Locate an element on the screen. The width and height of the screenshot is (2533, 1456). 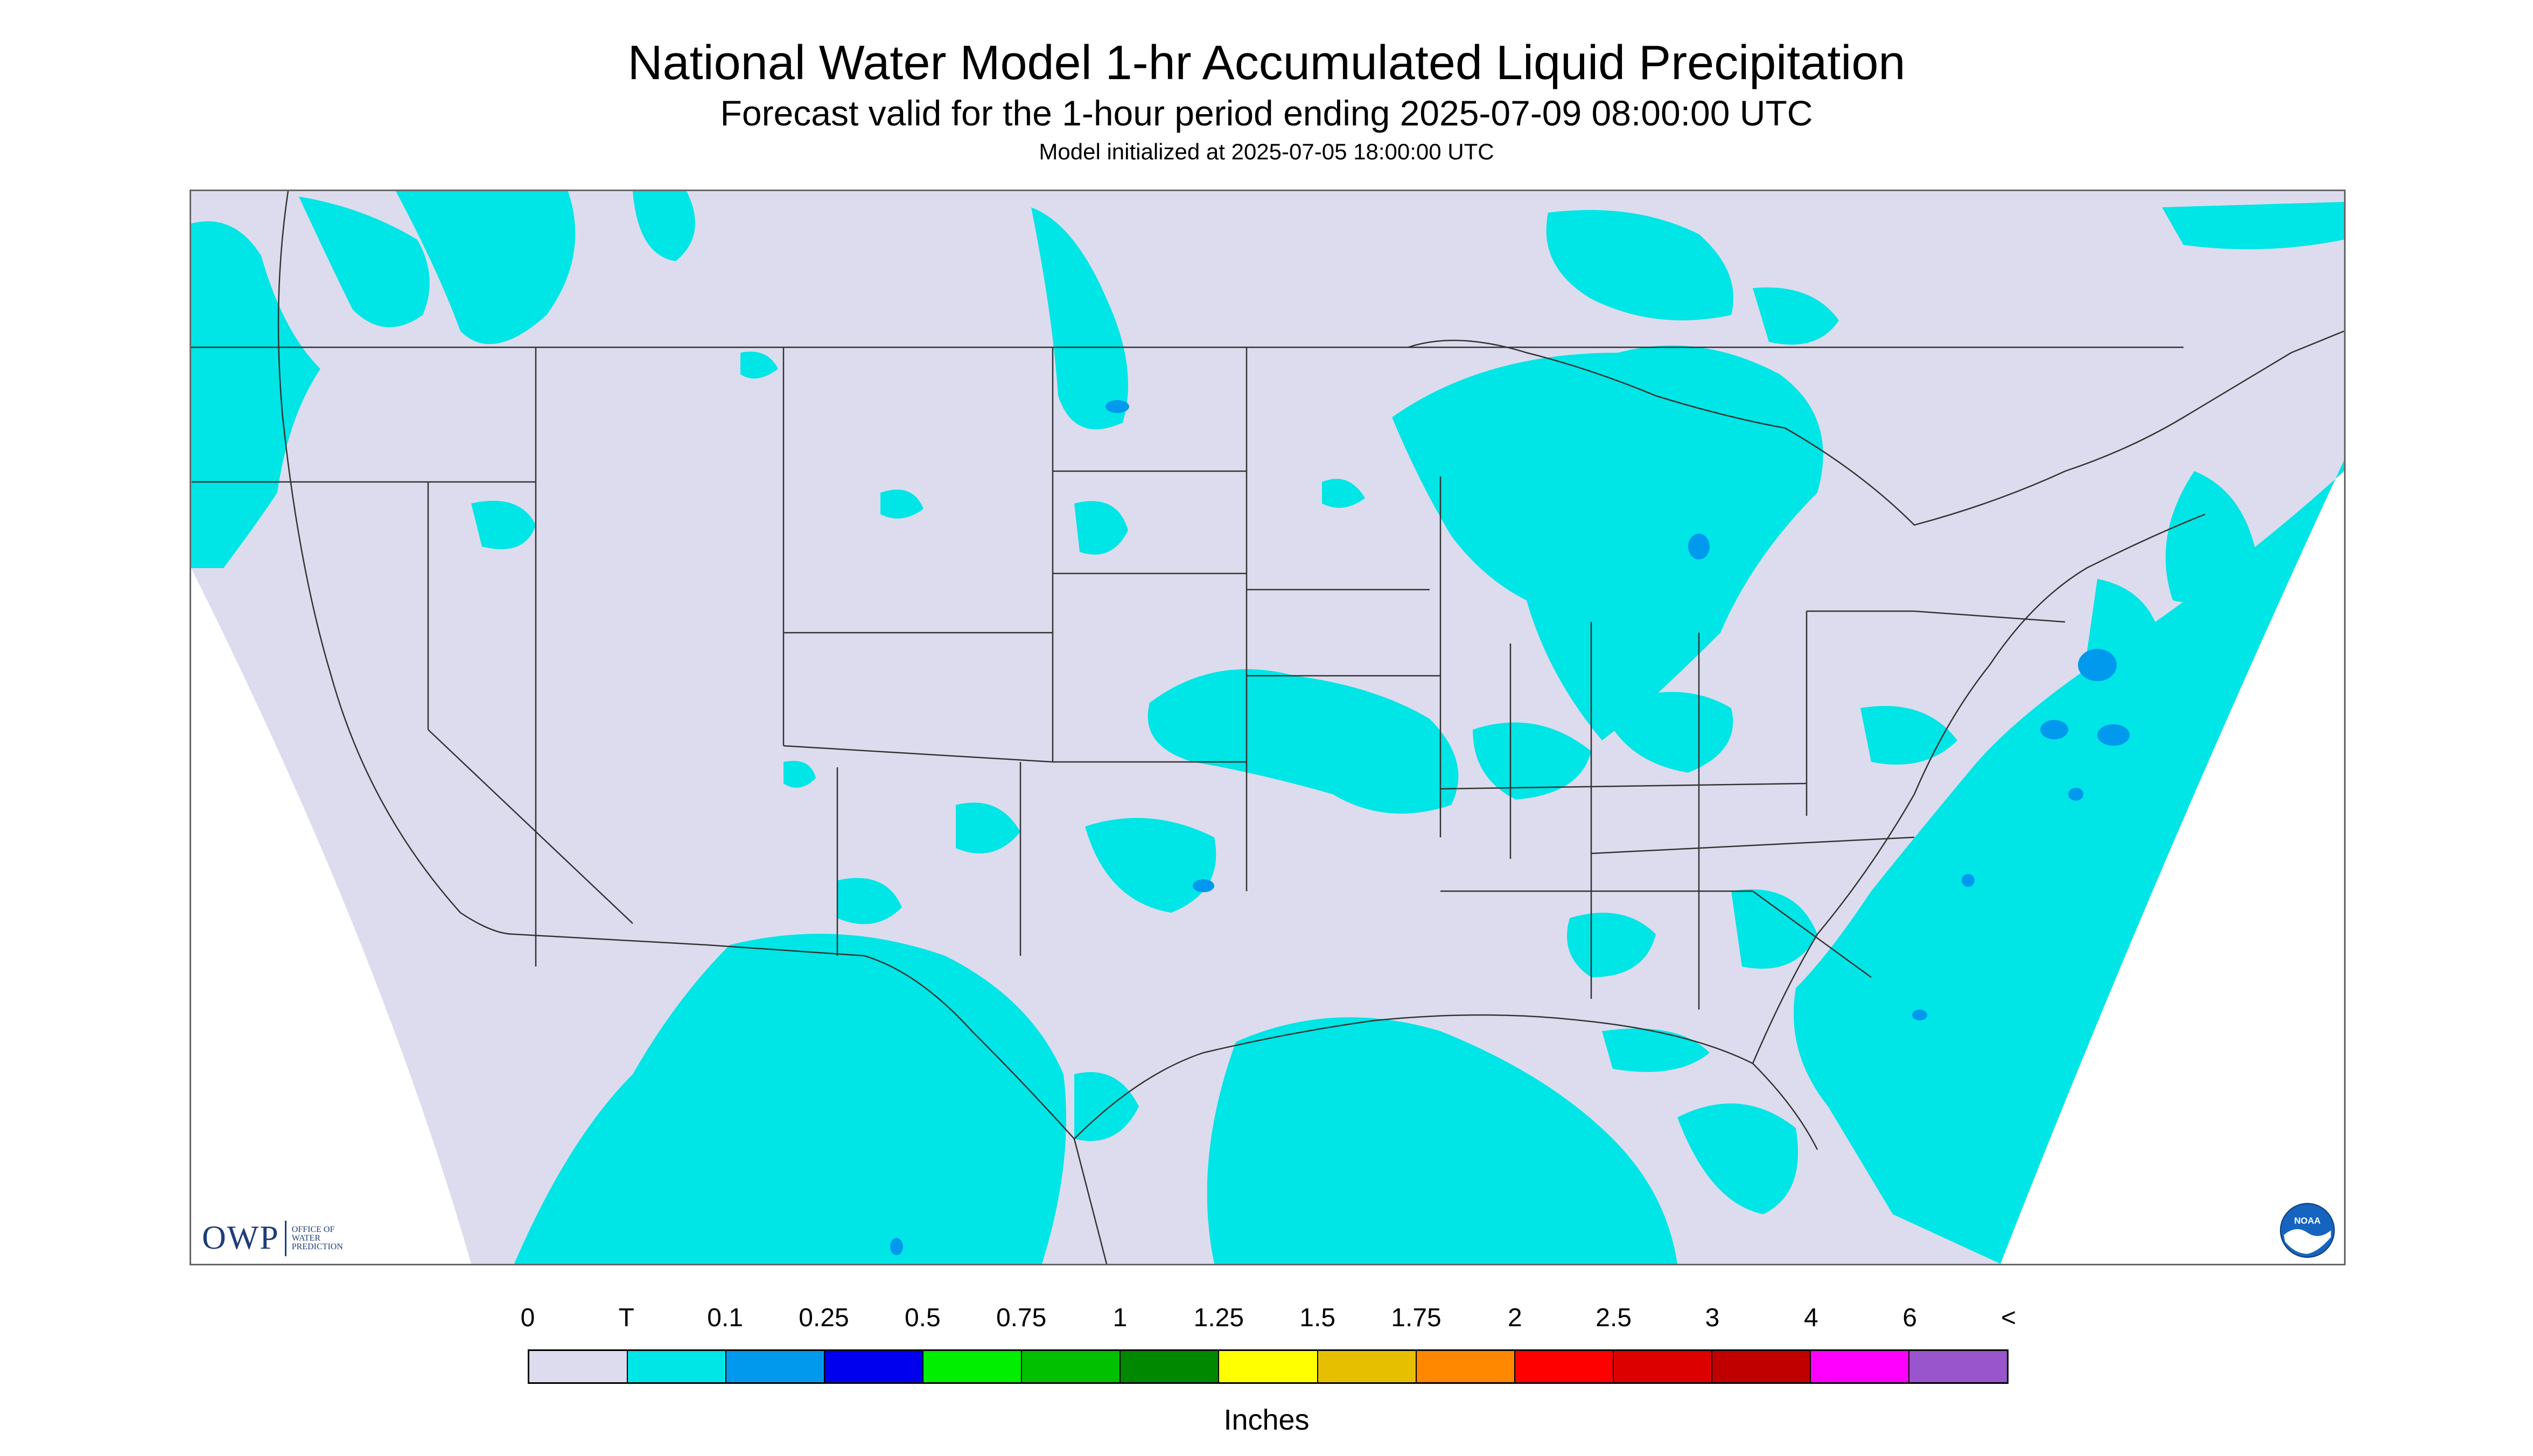
legend-label: 2 is located at coordinates (1515, 1318).